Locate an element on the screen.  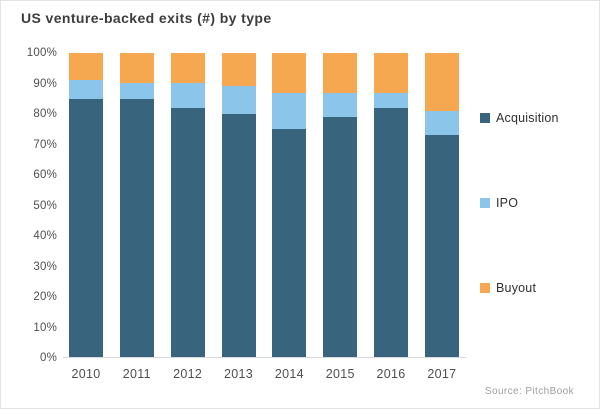
legend-item-buyout: Buyout is located at coordinates (508, 288).